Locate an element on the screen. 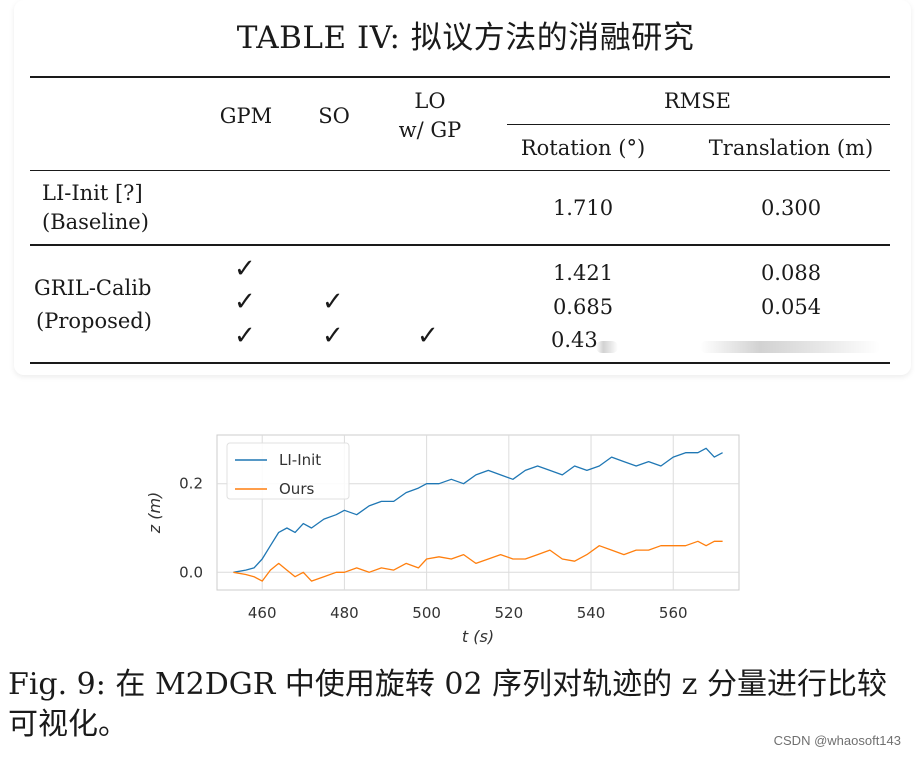 This screenshot has height=758, width=915. proposed-row2-rotation: 0.685 is located at coordinates (583, 307).